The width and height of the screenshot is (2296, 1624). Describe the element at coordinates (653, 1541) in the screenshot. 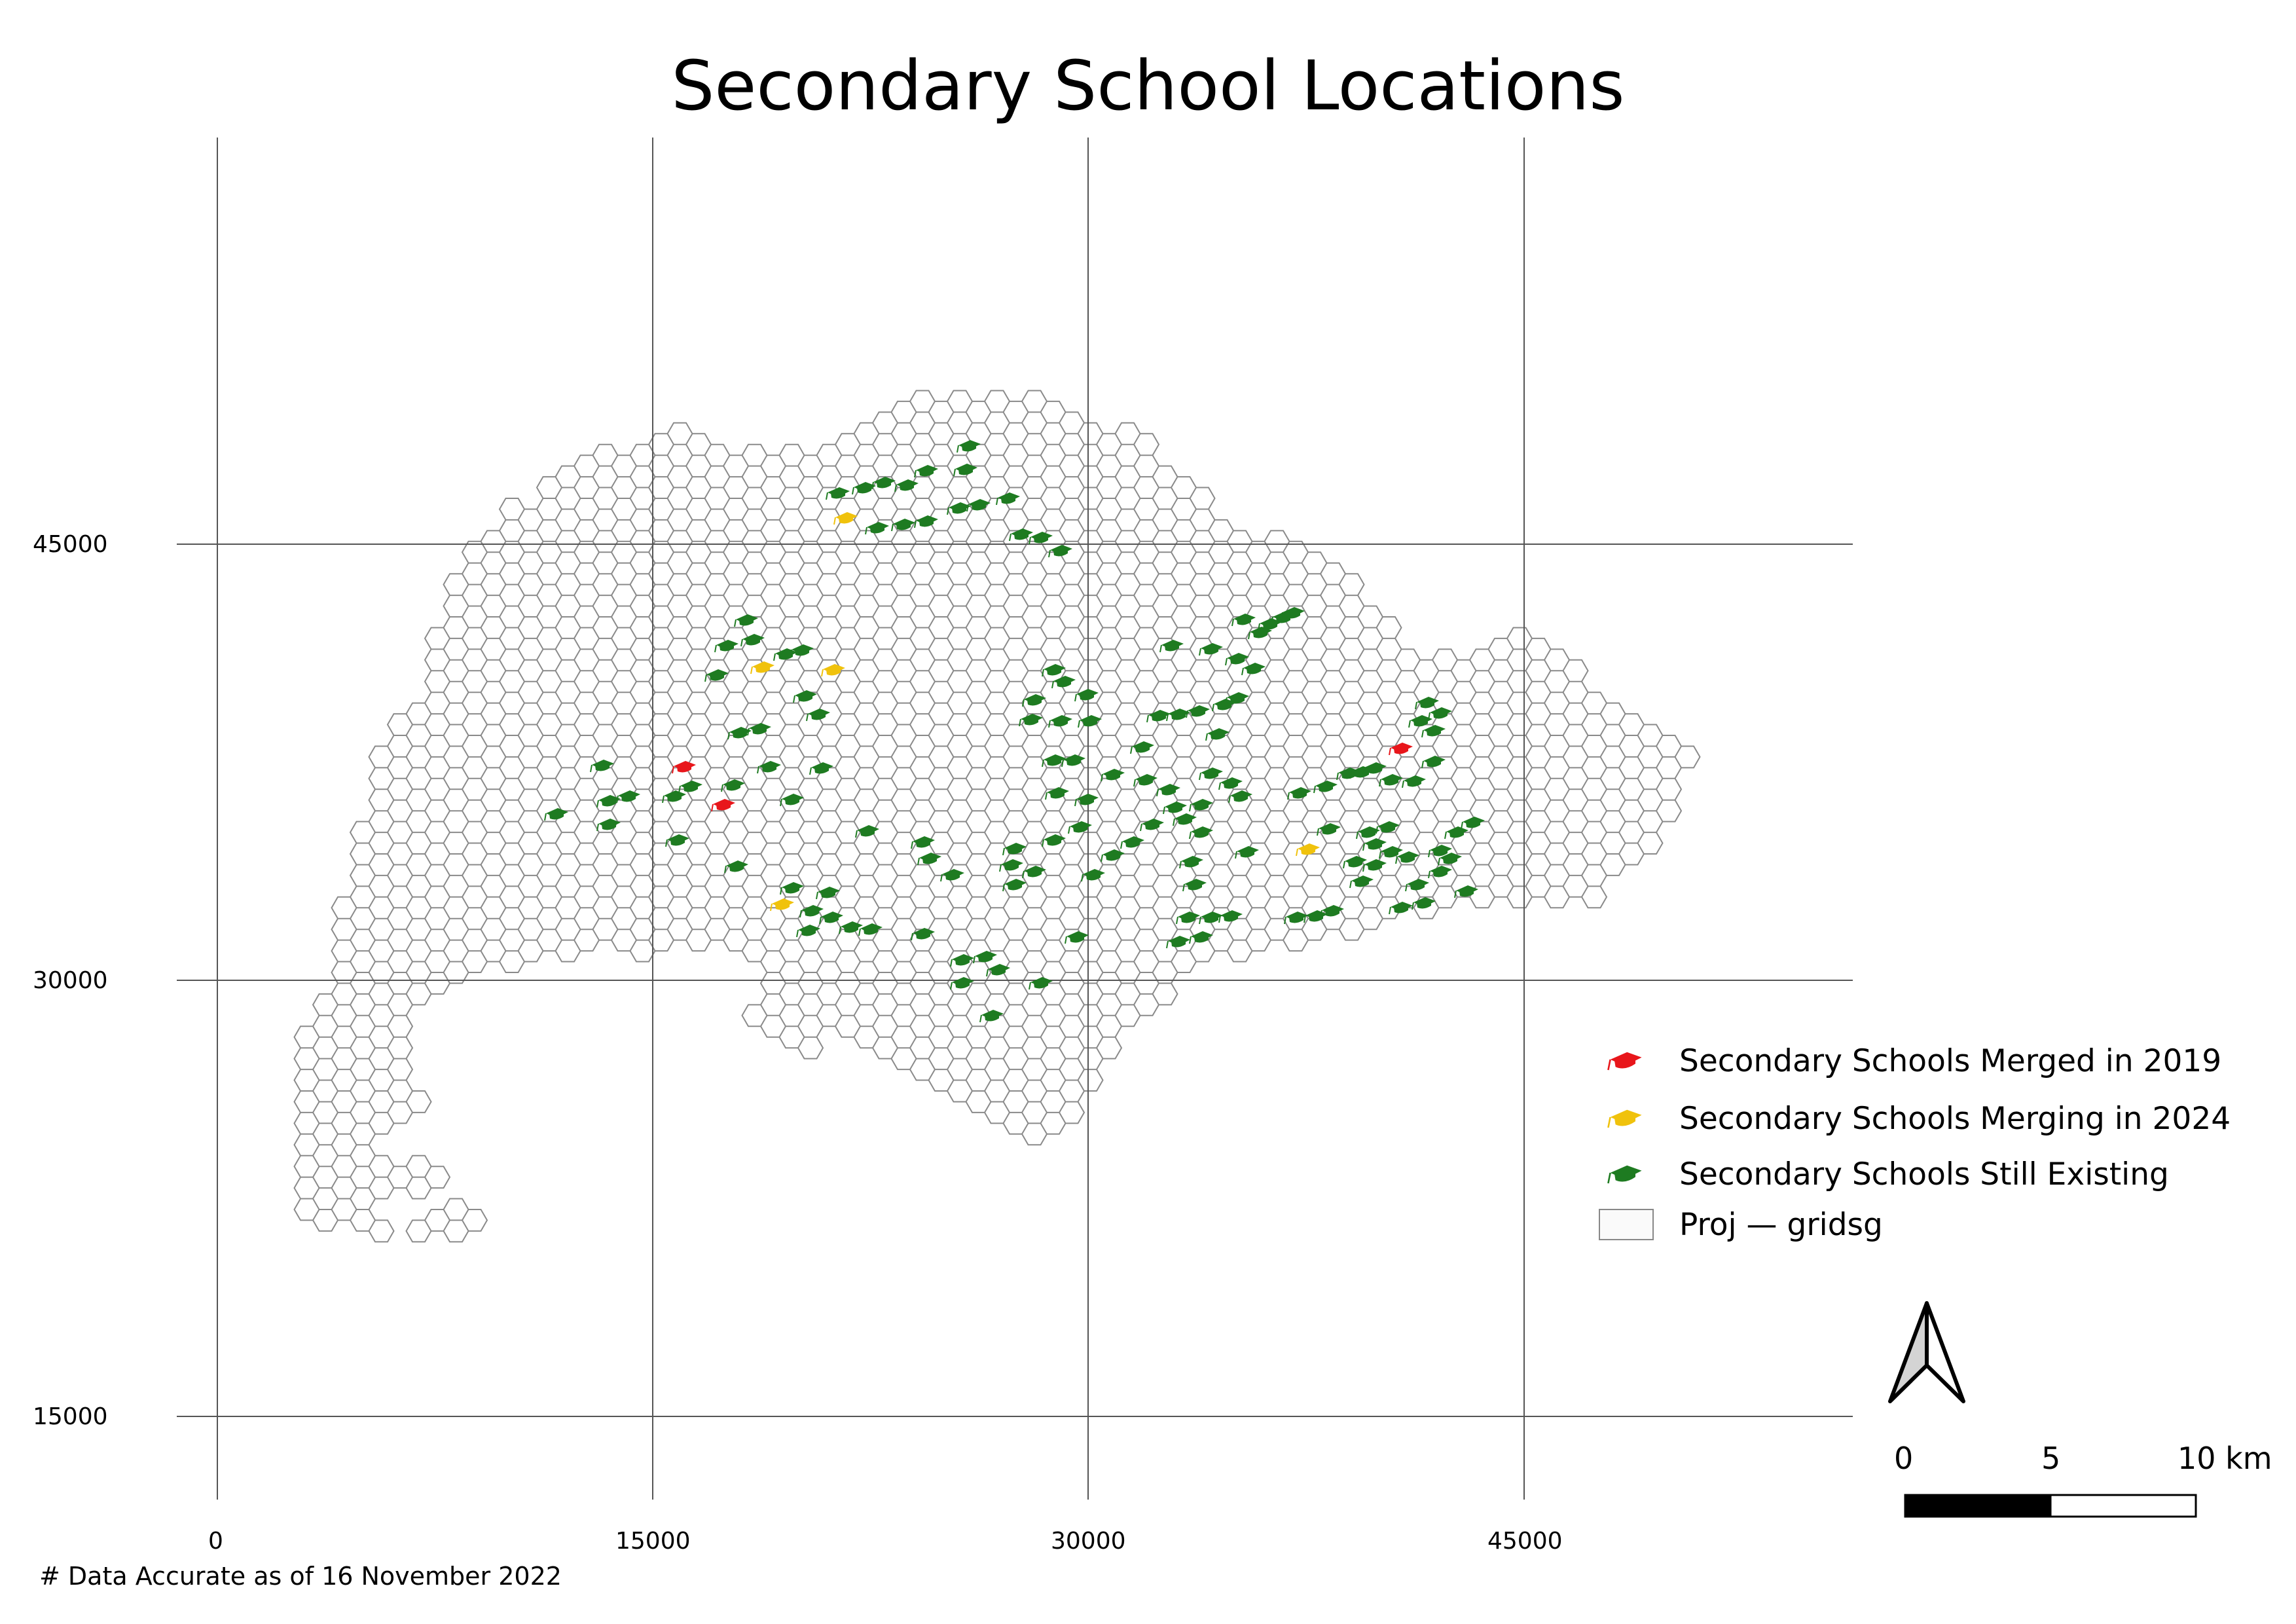

I see `x-tick-label: 15000` at that location.